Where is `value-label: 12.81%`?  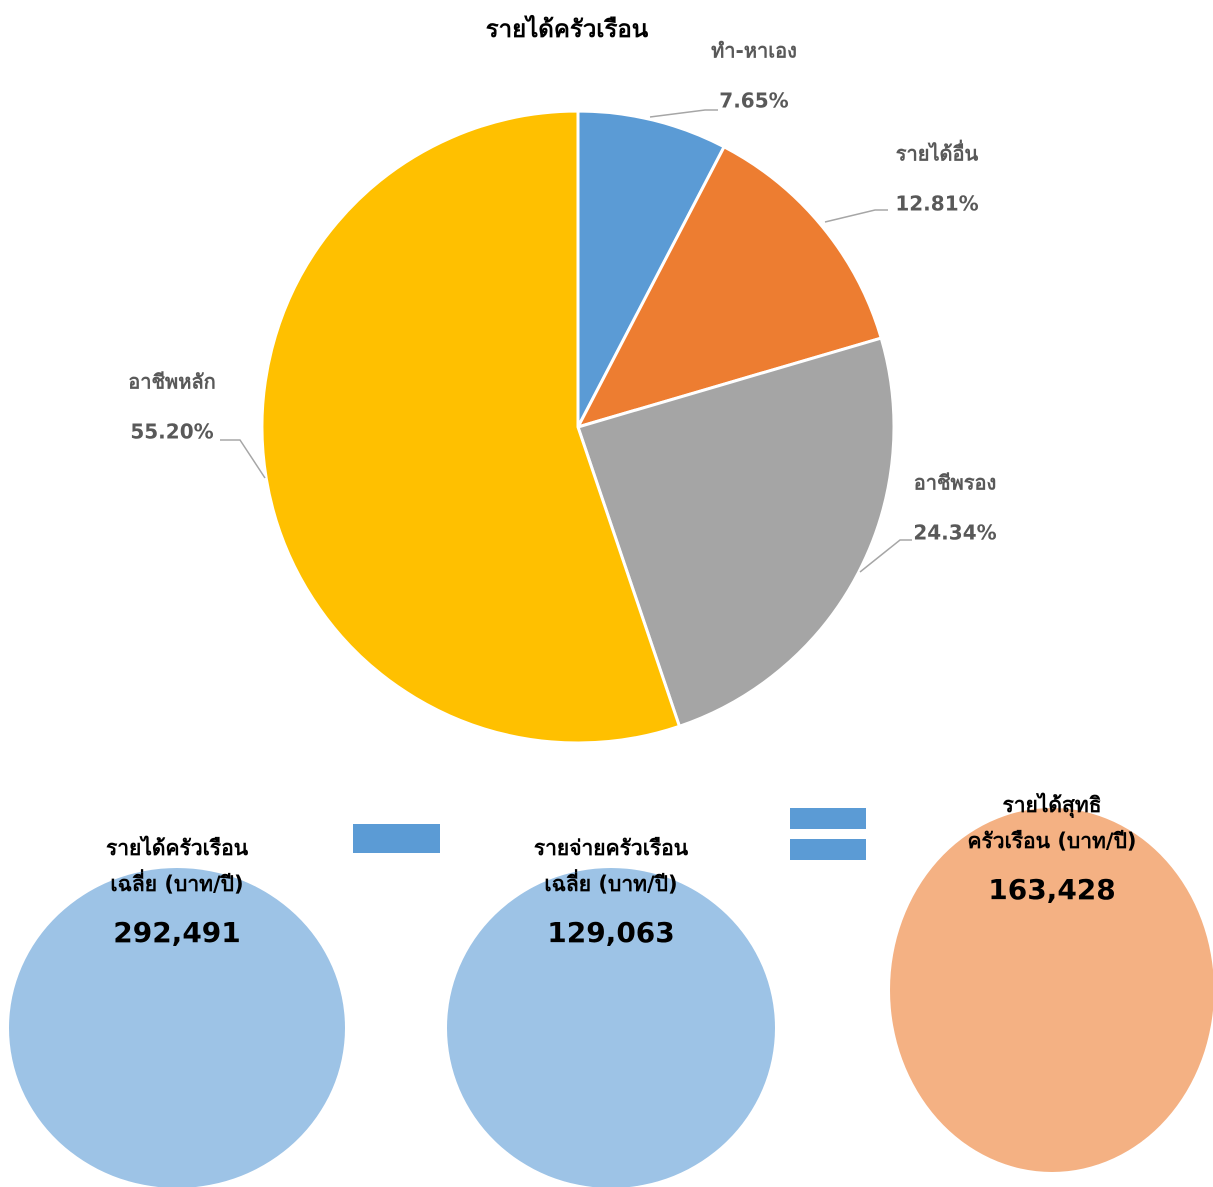 value-label: 12.81% is located at coordinates (936, 204).